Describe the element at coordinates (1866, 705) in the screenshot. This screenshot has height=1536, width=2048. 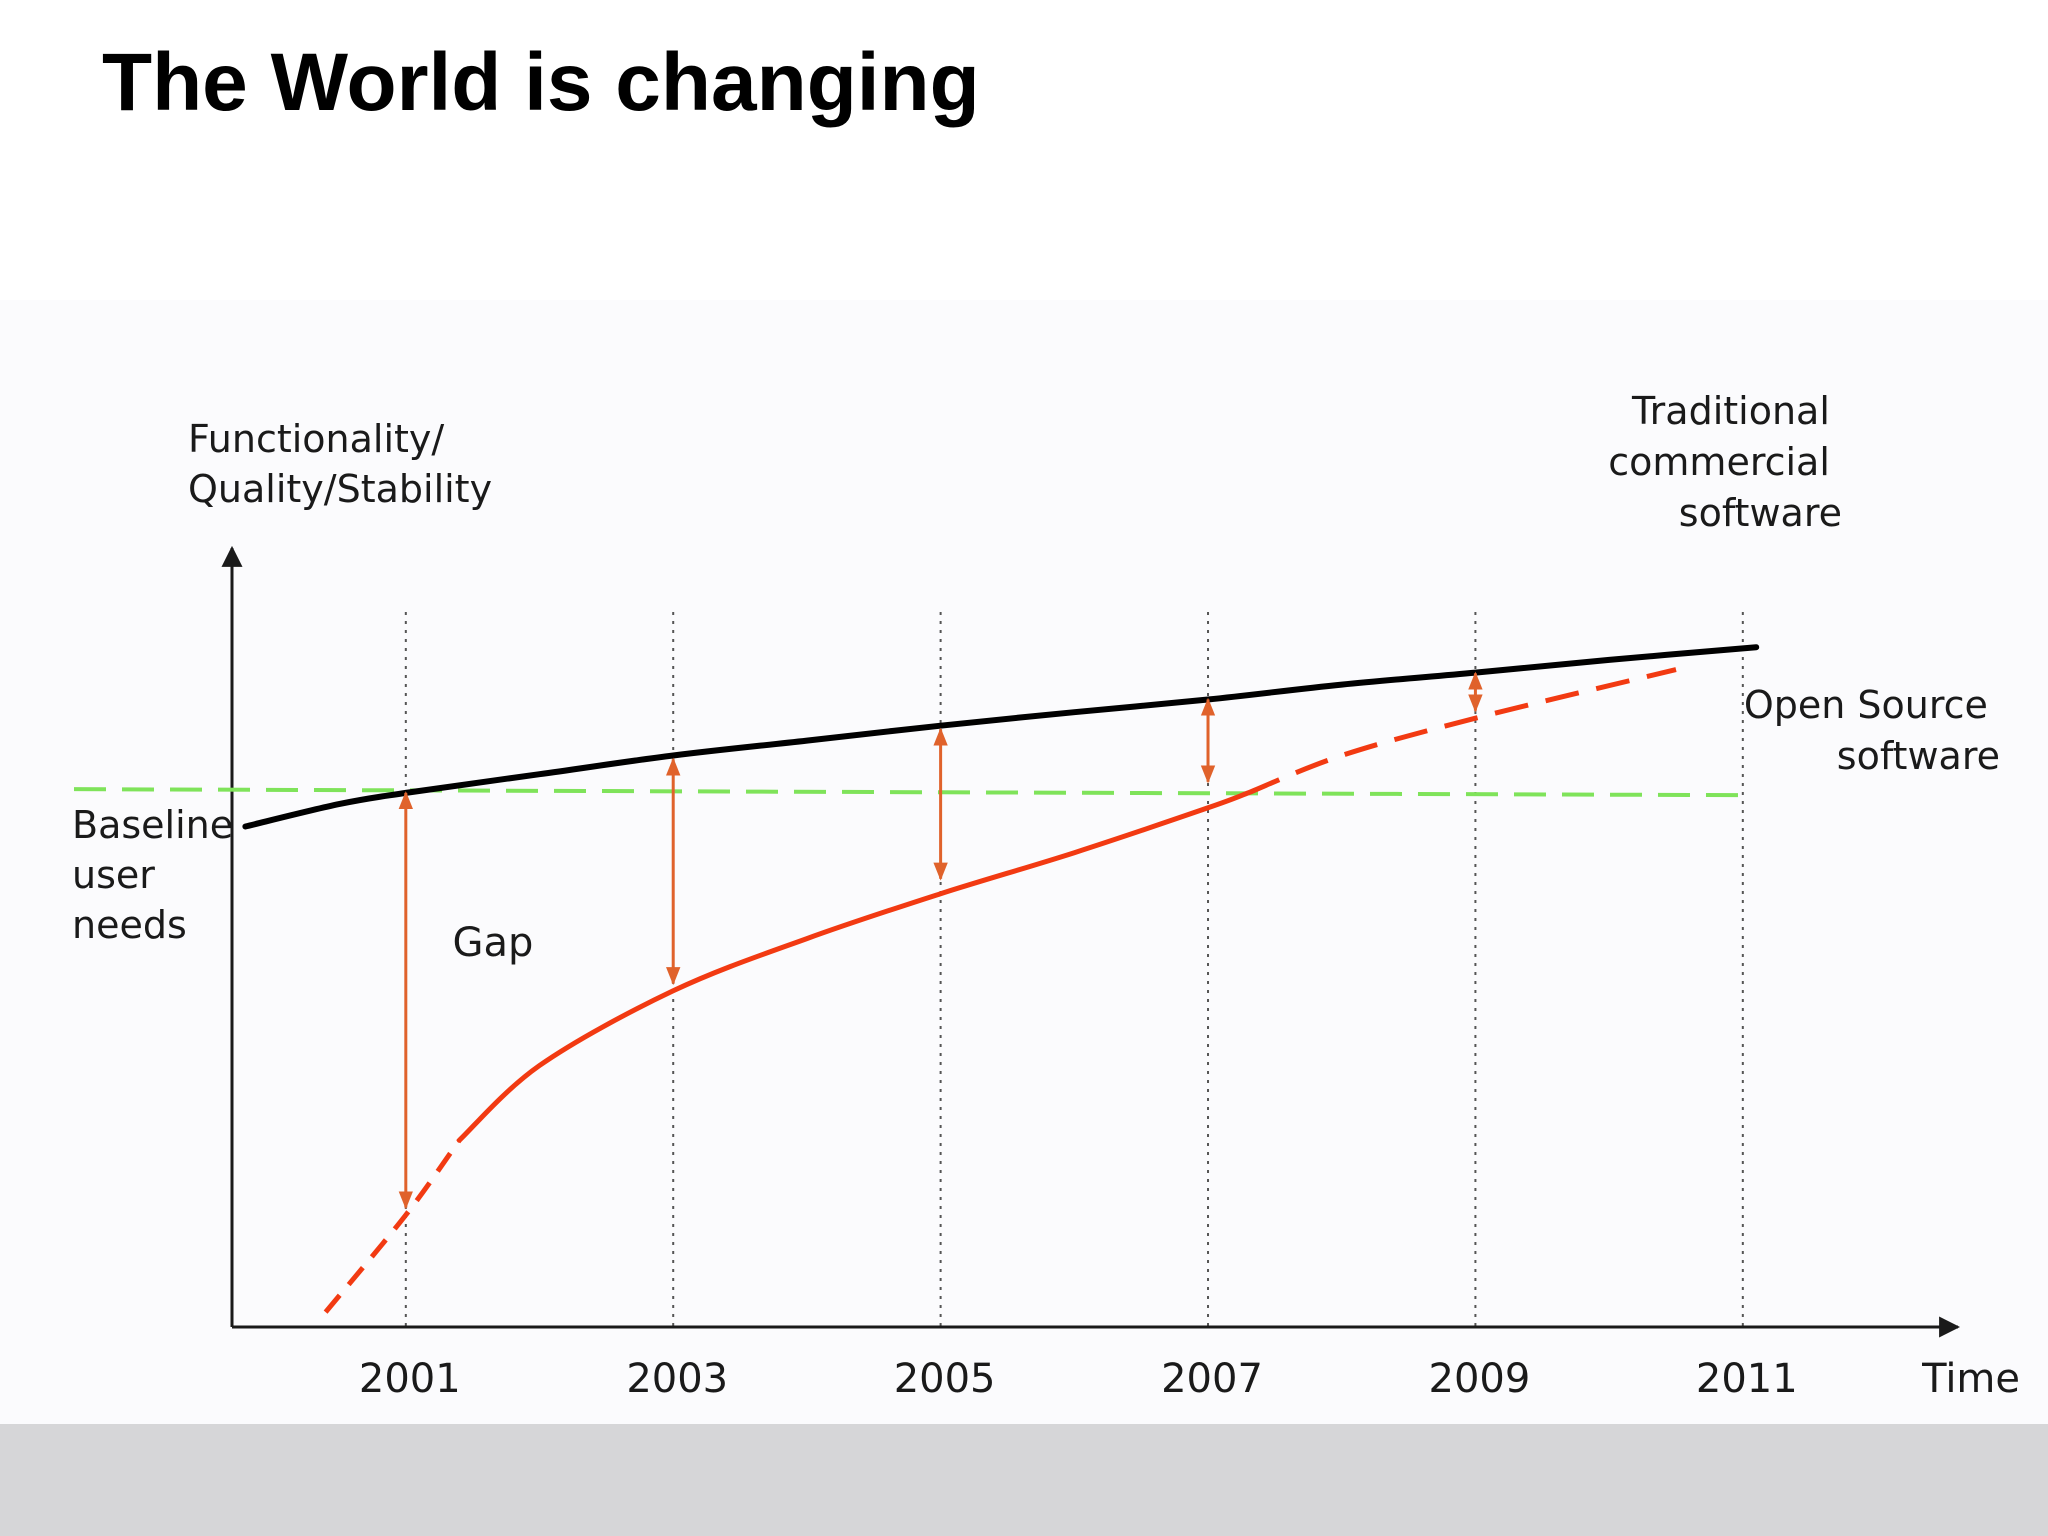
I see `series-open-source-label-line-1: Open Source` at that location.